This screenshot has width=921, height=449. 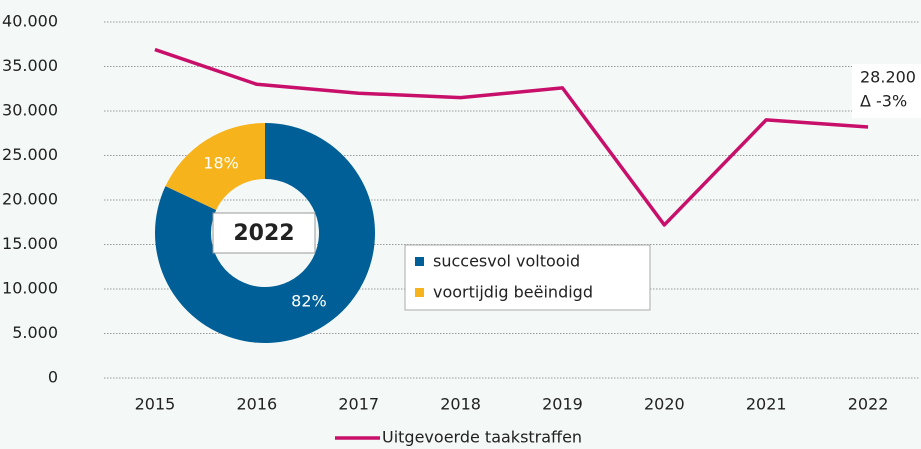 What do you see at coordinates (513, 292) in the screenshot?
I see `legend-label: voortijdig beëindigd` at bounding box center [513, 292].